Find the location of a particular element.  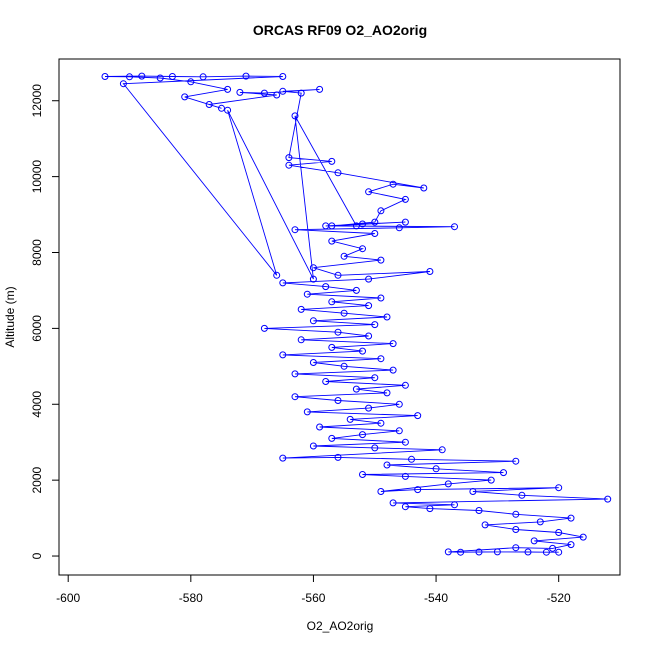

chart-title: ORCAS RF09 O2_AO2orig is located at coordinates (340, 30).